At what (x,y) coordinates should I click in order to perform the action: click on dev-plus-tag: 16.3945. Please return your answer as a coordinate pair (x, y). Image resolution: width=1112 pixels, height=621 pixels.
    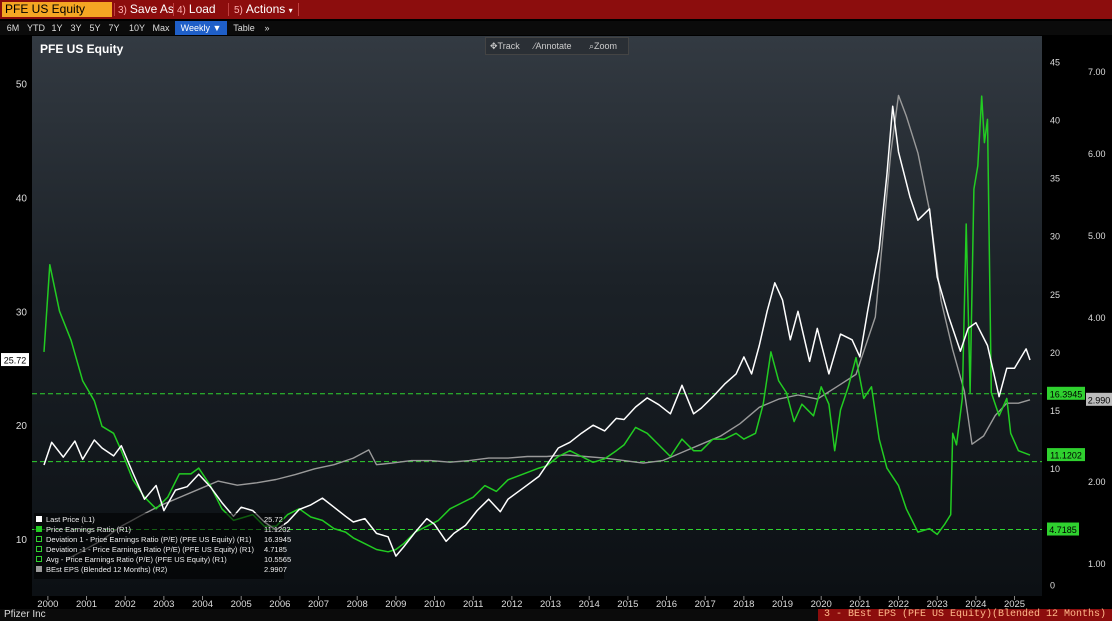
    Looking at the image, I should click on (1066, 394).